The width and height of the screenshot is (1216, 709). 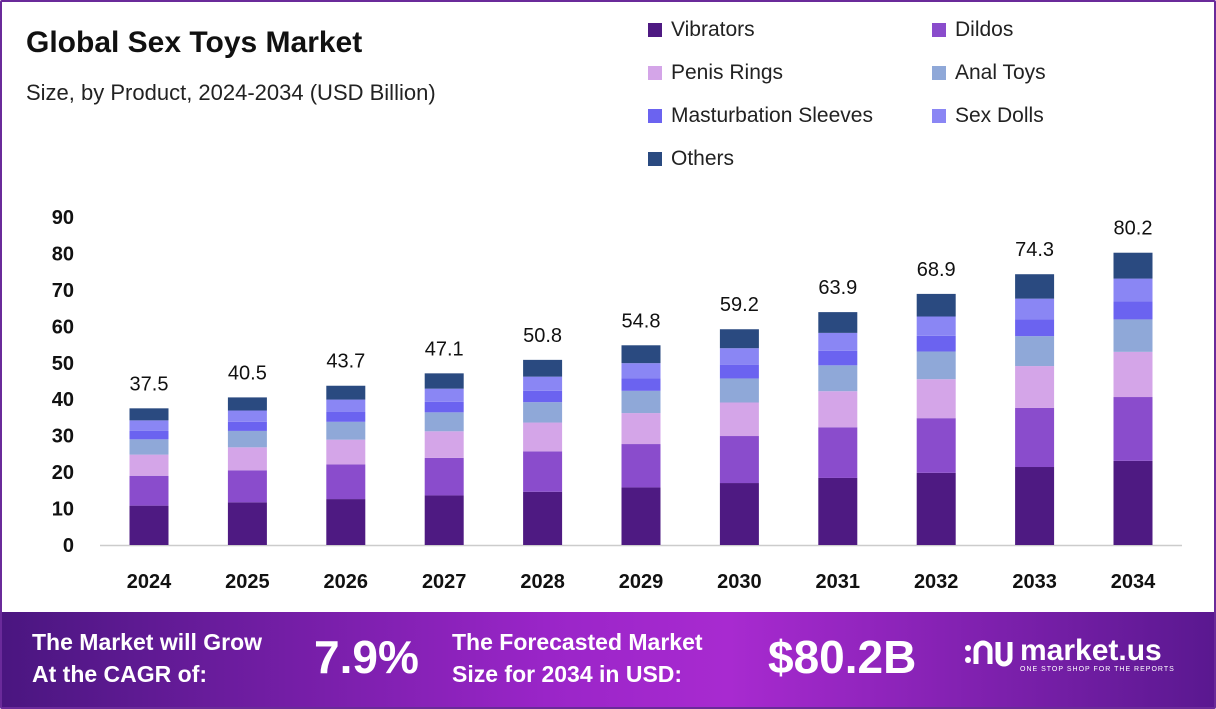 What do you see at coordinates (1000, 72) in the screenshot?
I see `legend-label: Anal Toys` at bounding box center [1000, 72].